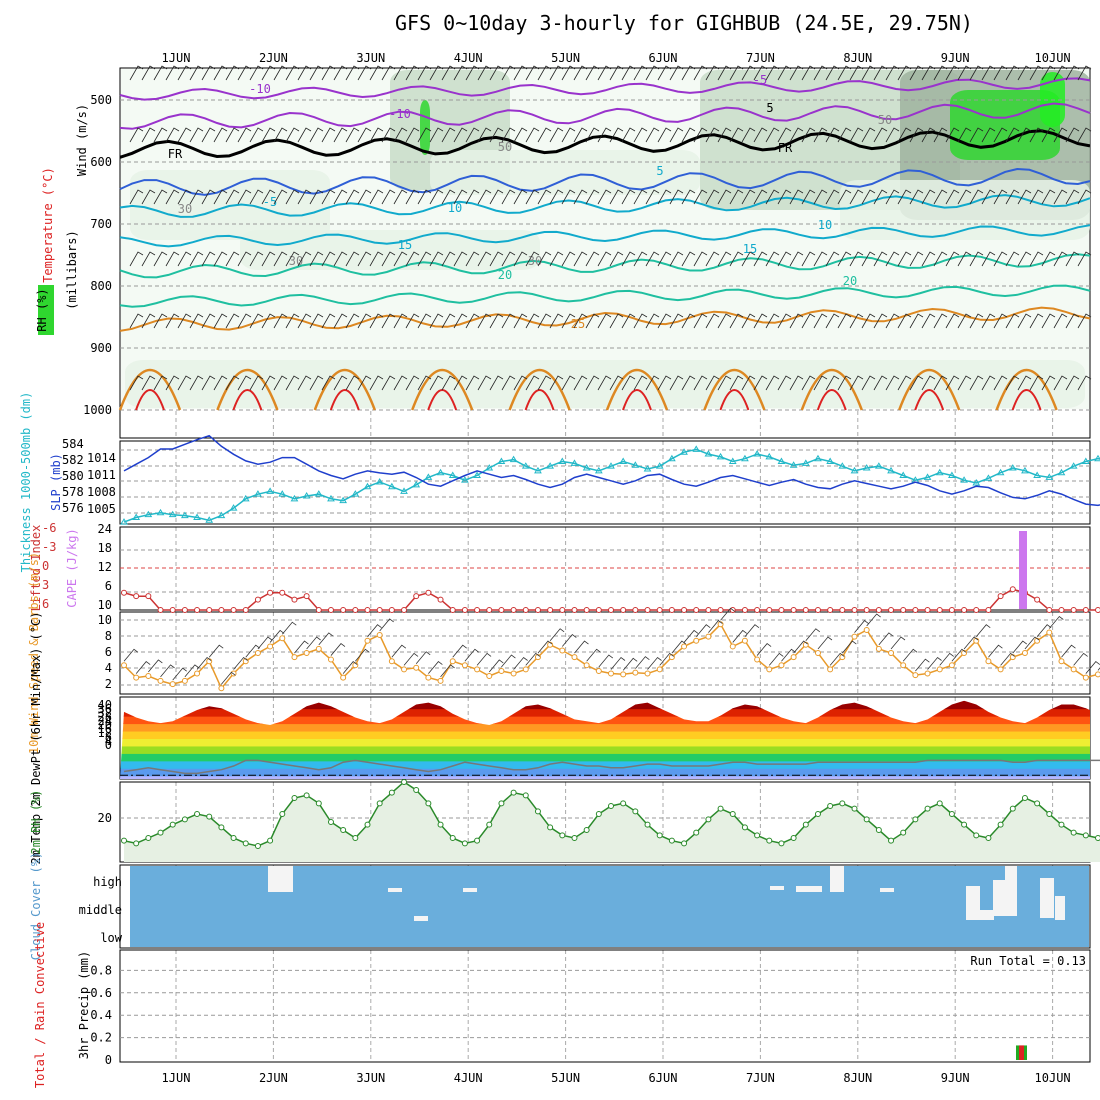 The image size is (1100, 1100). What do you see at coordinates (101, 162) in the screenshot?
I see `pressure-tick-label: 600` at bounding box center [101, 162].